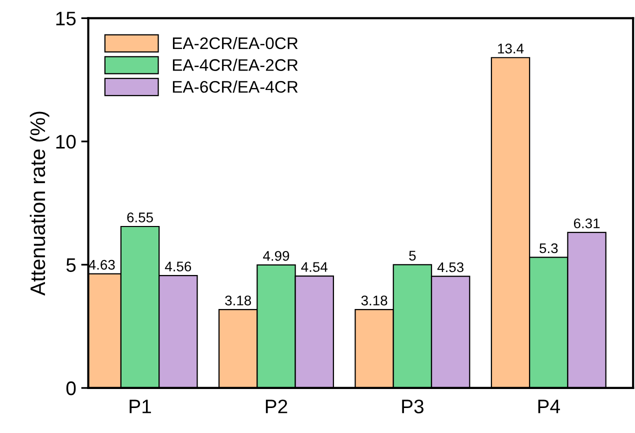  What do you see at coordinates (66, 19) in the screenshot?
I see `y-tick-label: 15` at bounding box center [66, 19].